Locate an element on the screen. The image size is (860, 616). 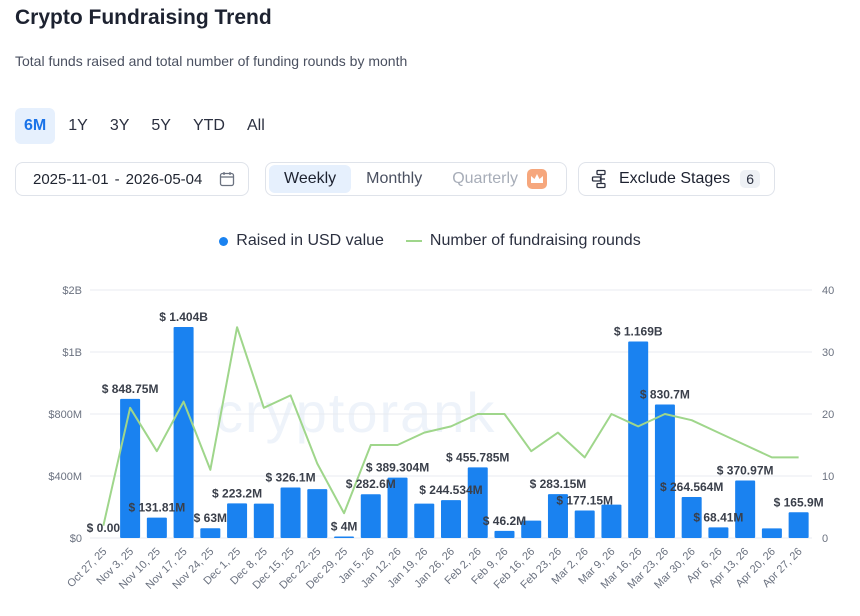
exclude-stages-label: Exclude Stages is located at coordinates (675, 178).